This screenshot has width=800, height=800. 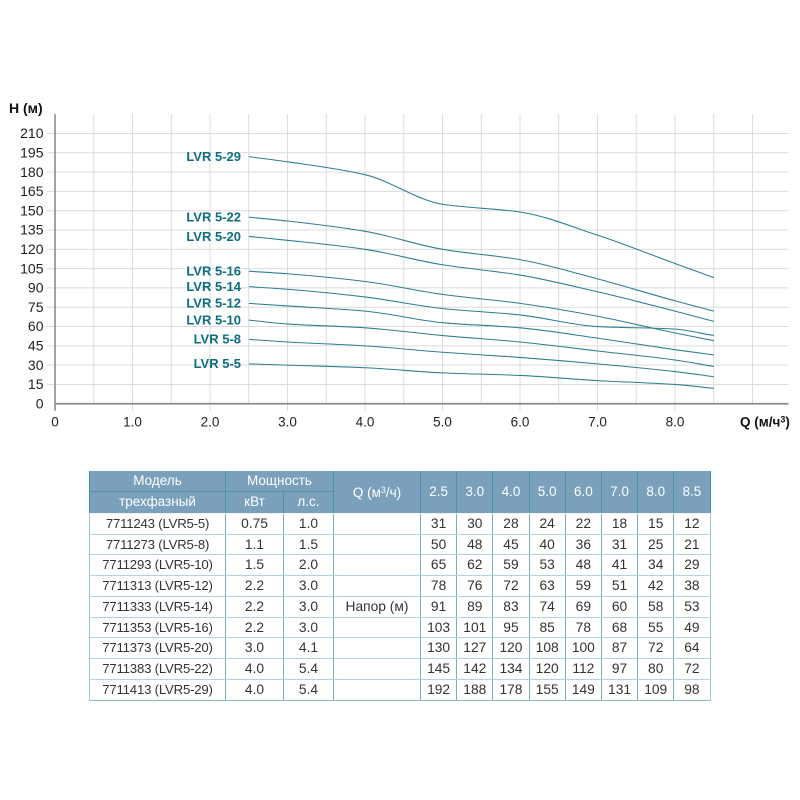 What do you see at coordinates (213, 271) in the screenshot?
I see `svg-text: LVR 5-16` at bounding box center [213, 271].